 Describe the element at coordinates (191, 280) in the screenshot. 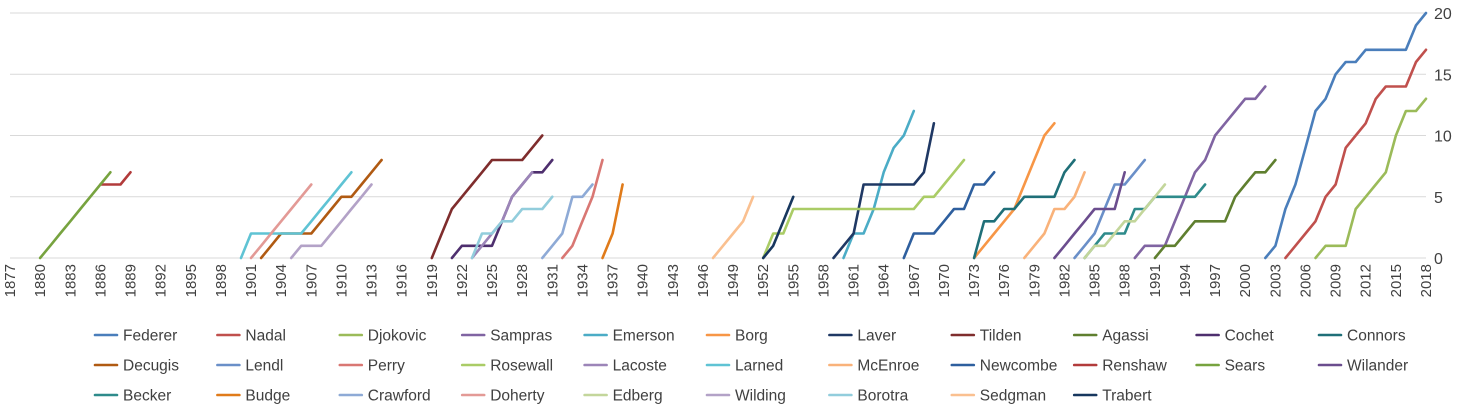

I see `x-tick-label: 1895` at that location.